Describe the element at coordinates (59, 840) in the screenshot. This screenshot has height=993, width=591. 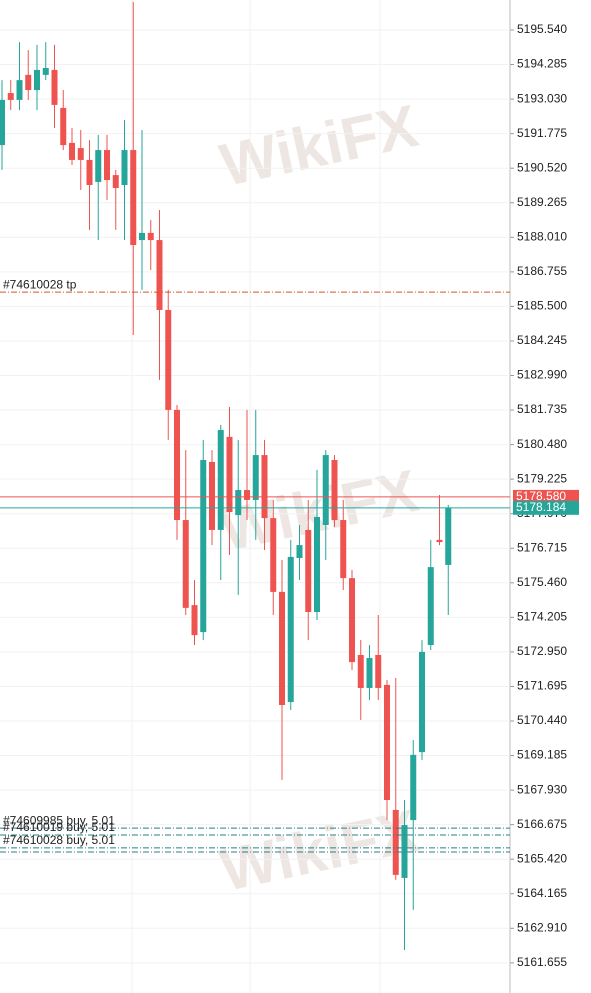
I see `order-label: #74610028 buy, 5.01` at that location.